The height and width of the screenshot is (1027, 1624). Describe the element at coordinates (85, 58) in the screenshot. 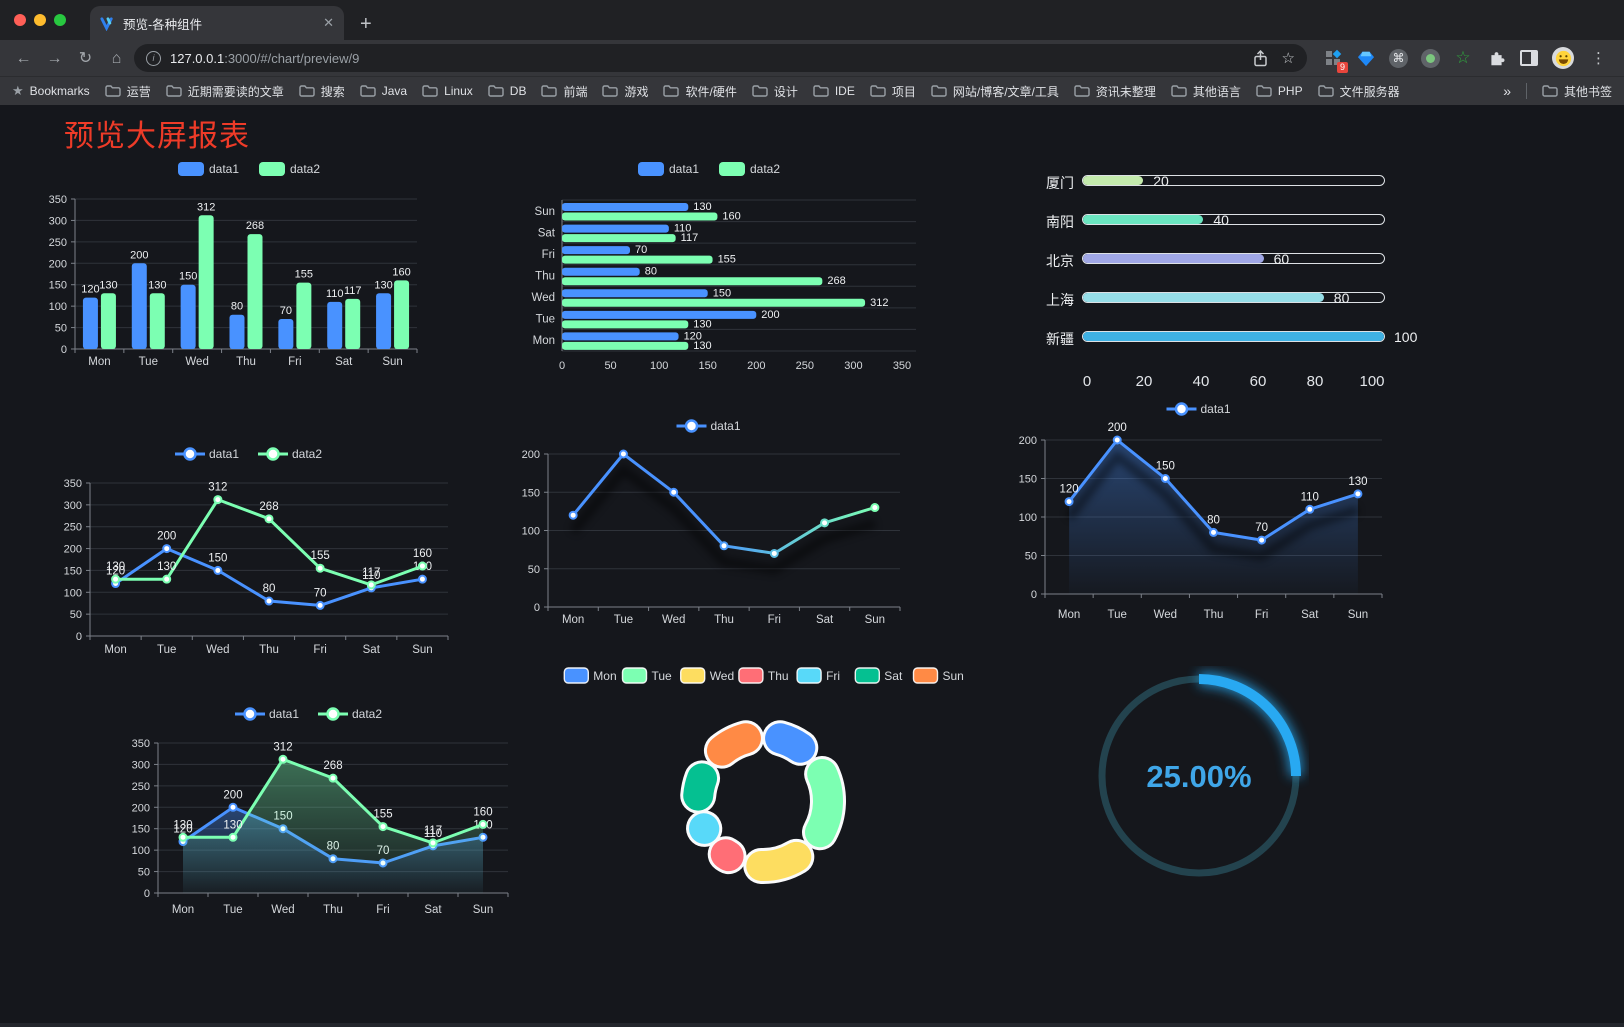

I see `reload-icon: ↻` at that location.